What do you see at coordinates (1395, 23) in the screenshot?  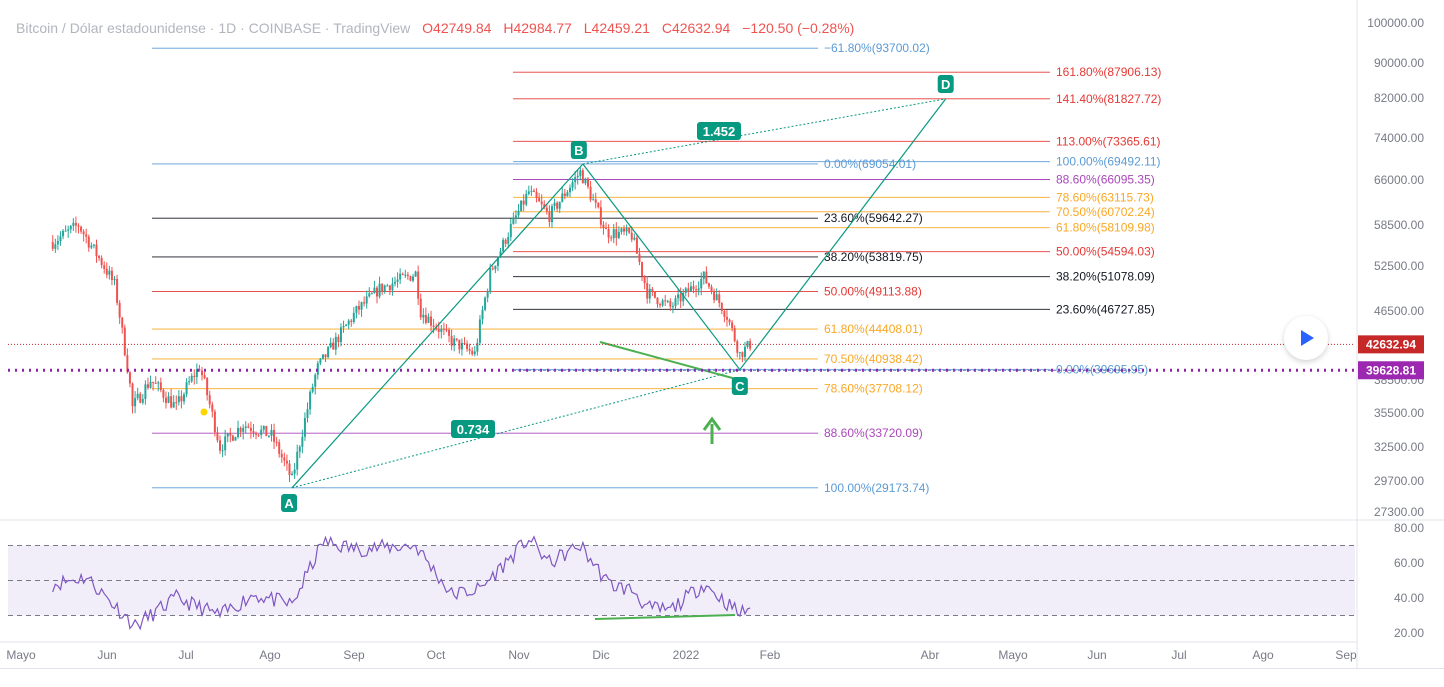 I see `price-tick-label: 100000.00` at bounding box center [1395, 23].